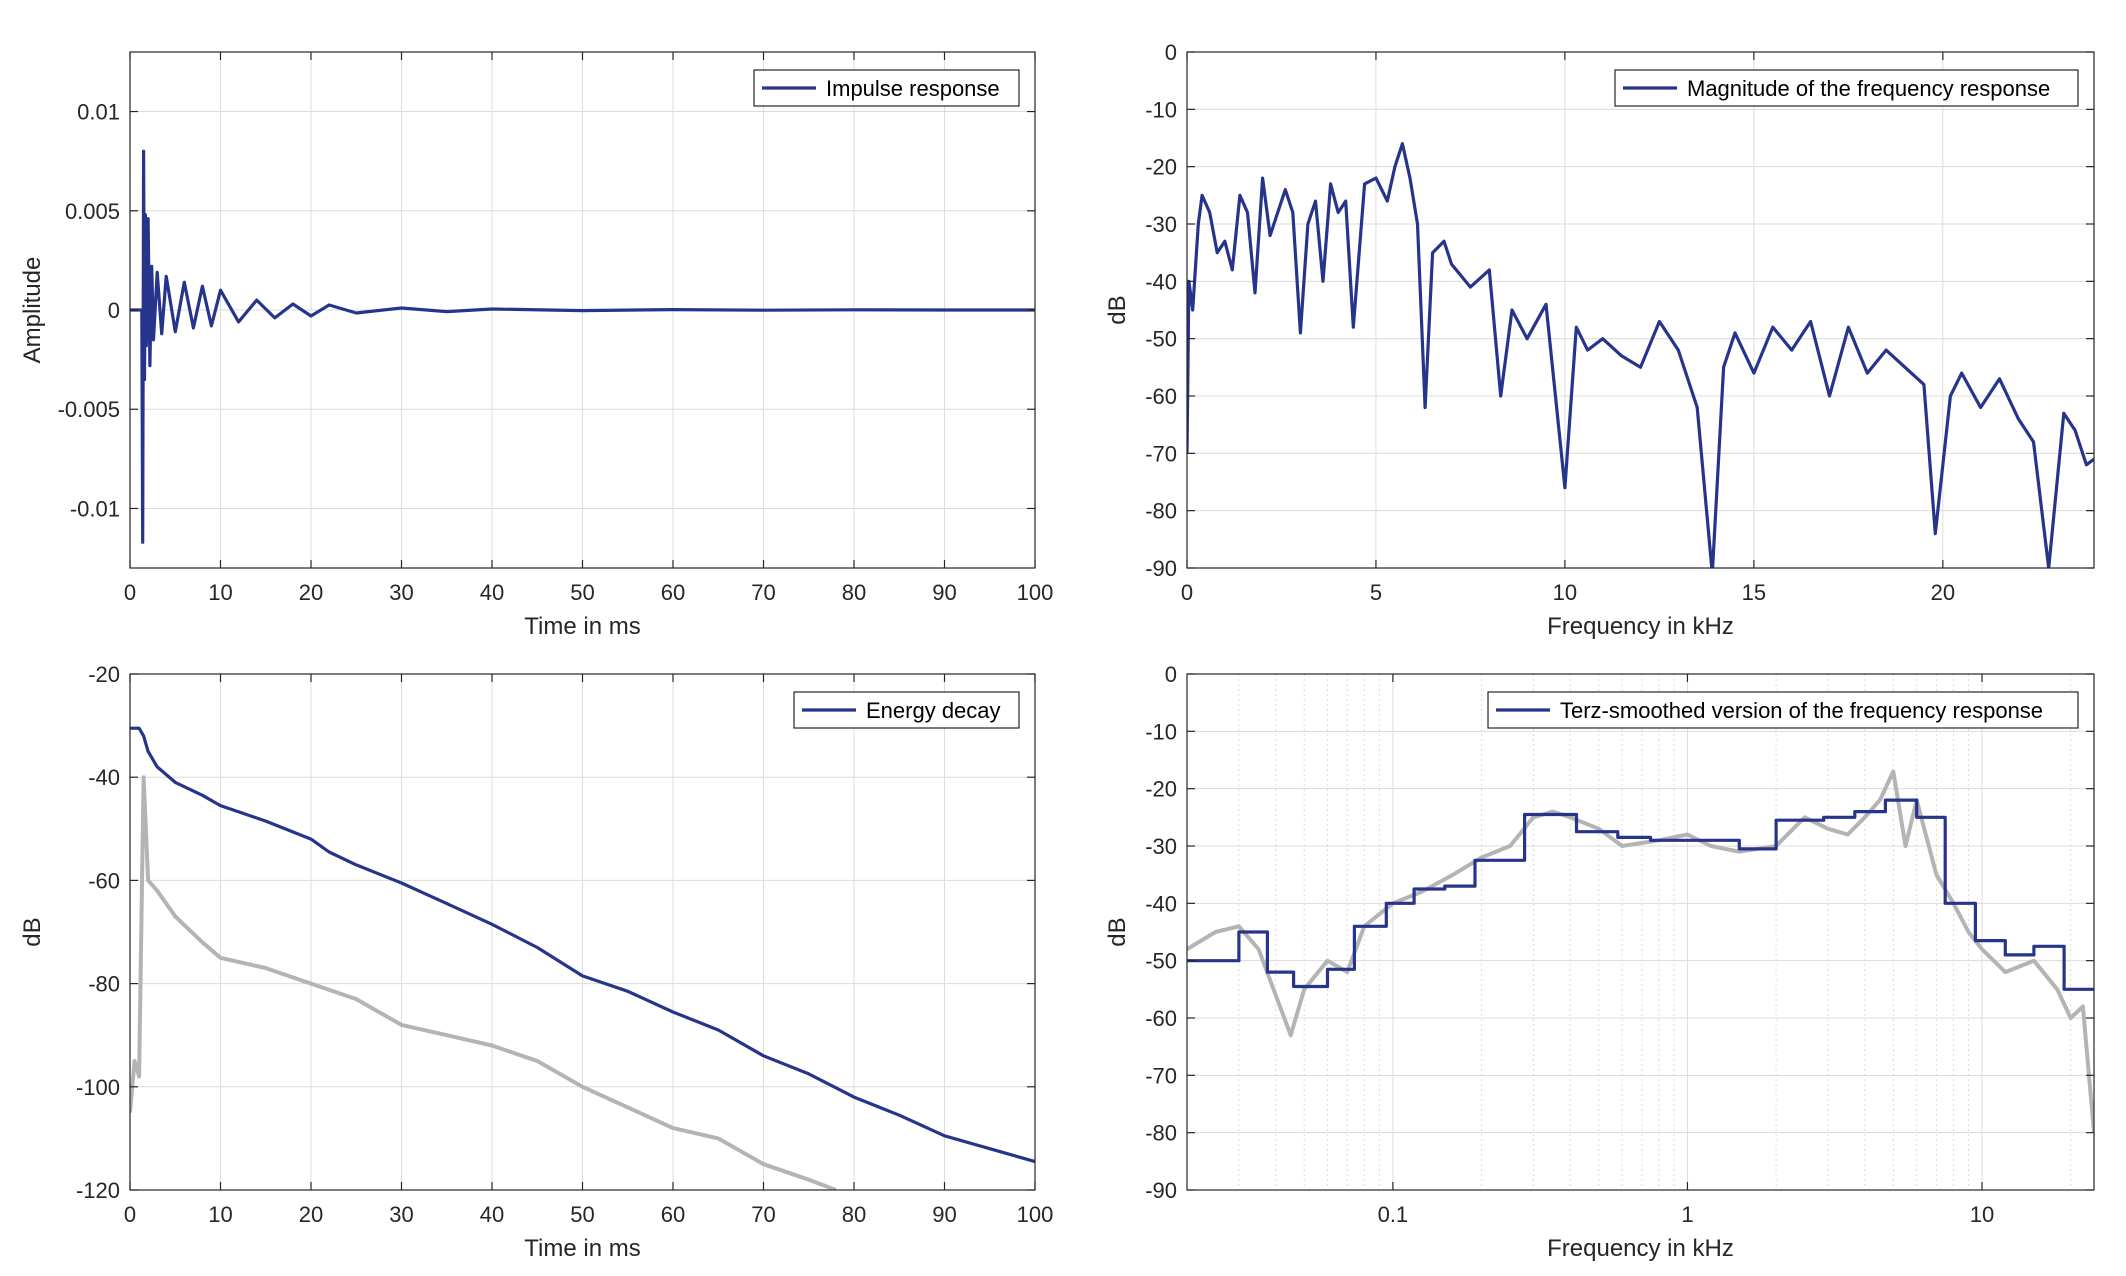 The image size is (2126, 1276). What do you see at coordinates (1687, 1214) in the screenshot?
I see `x-tick-label: 1` at bounding box center [1687, 1214].